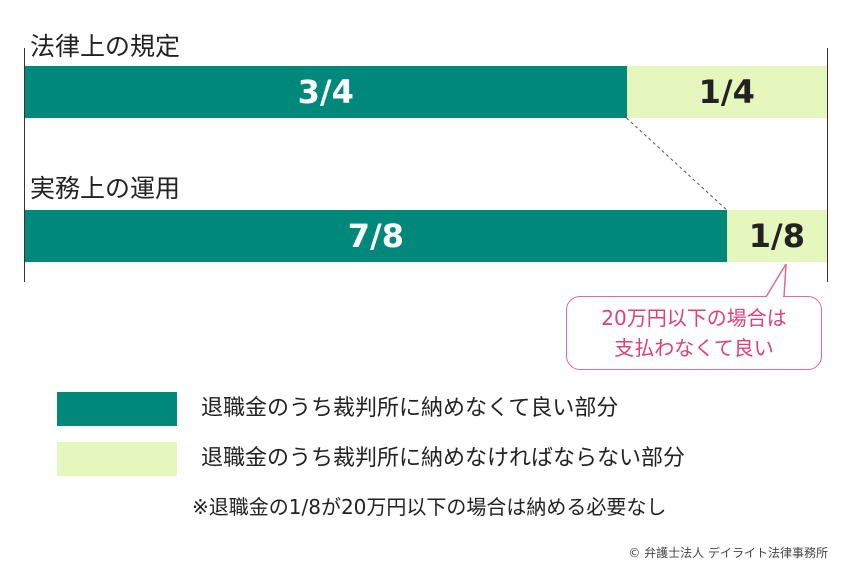 The height and width of the screenshot is (576, 850). I want to click on copyright-credit: © 弁護士法人 デイライト法律事務所, so click(728, 553).